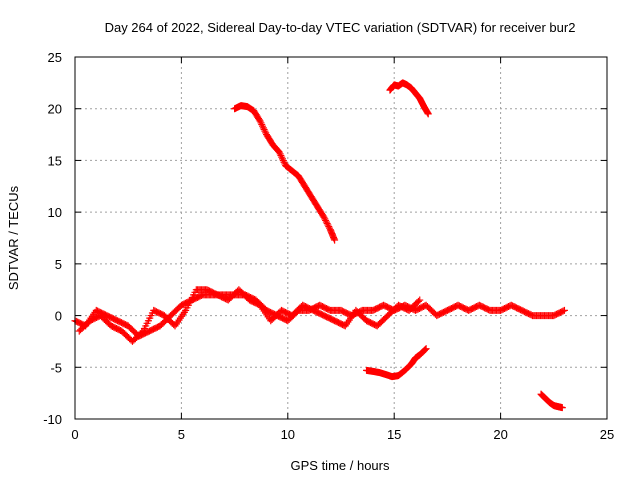 The width and height of the screenshot is (640, 480). I want to click on y-tick-label: 0, so click(58, 316).